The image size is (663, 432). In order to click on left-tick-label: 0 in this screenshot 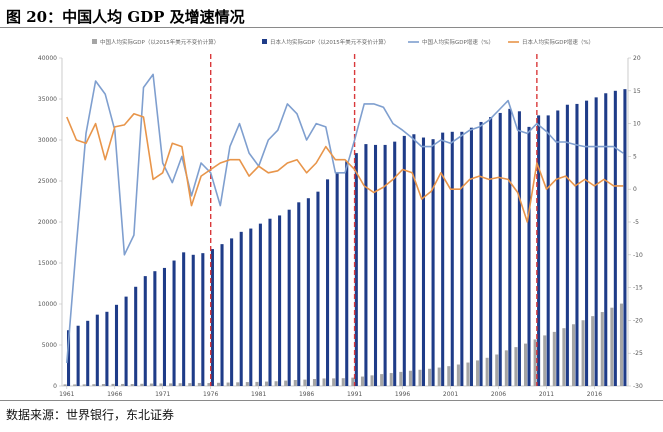, I will do `click(55, 386)`.